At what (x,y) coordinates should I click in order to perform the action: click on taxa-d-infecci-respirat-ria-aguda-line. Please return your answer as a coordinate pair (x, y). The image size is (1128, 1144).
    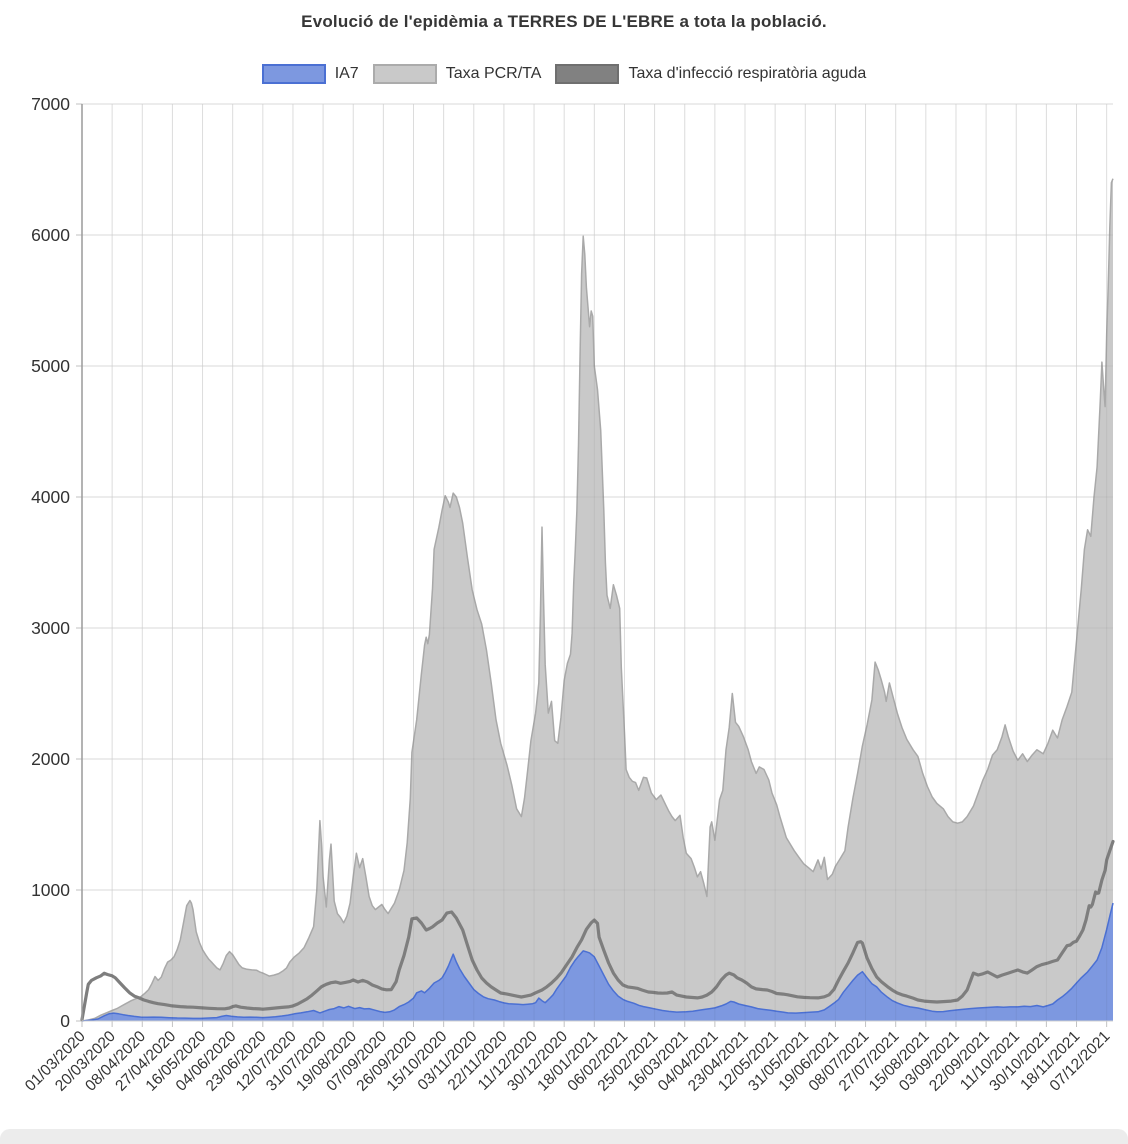
    Looking at the image, I should click on (597, 930).